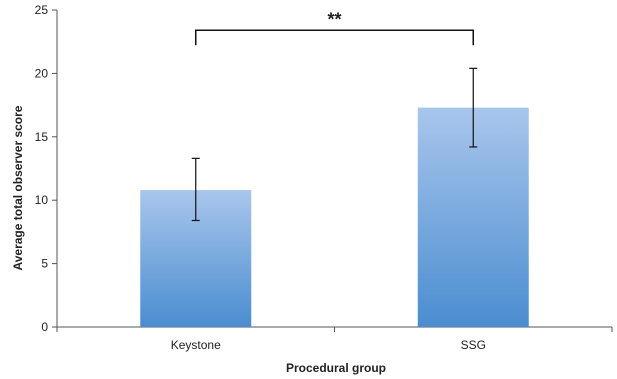 This screenshot has width=617, height=379. I want to click on significance-bracket: **, so click(334, 27).